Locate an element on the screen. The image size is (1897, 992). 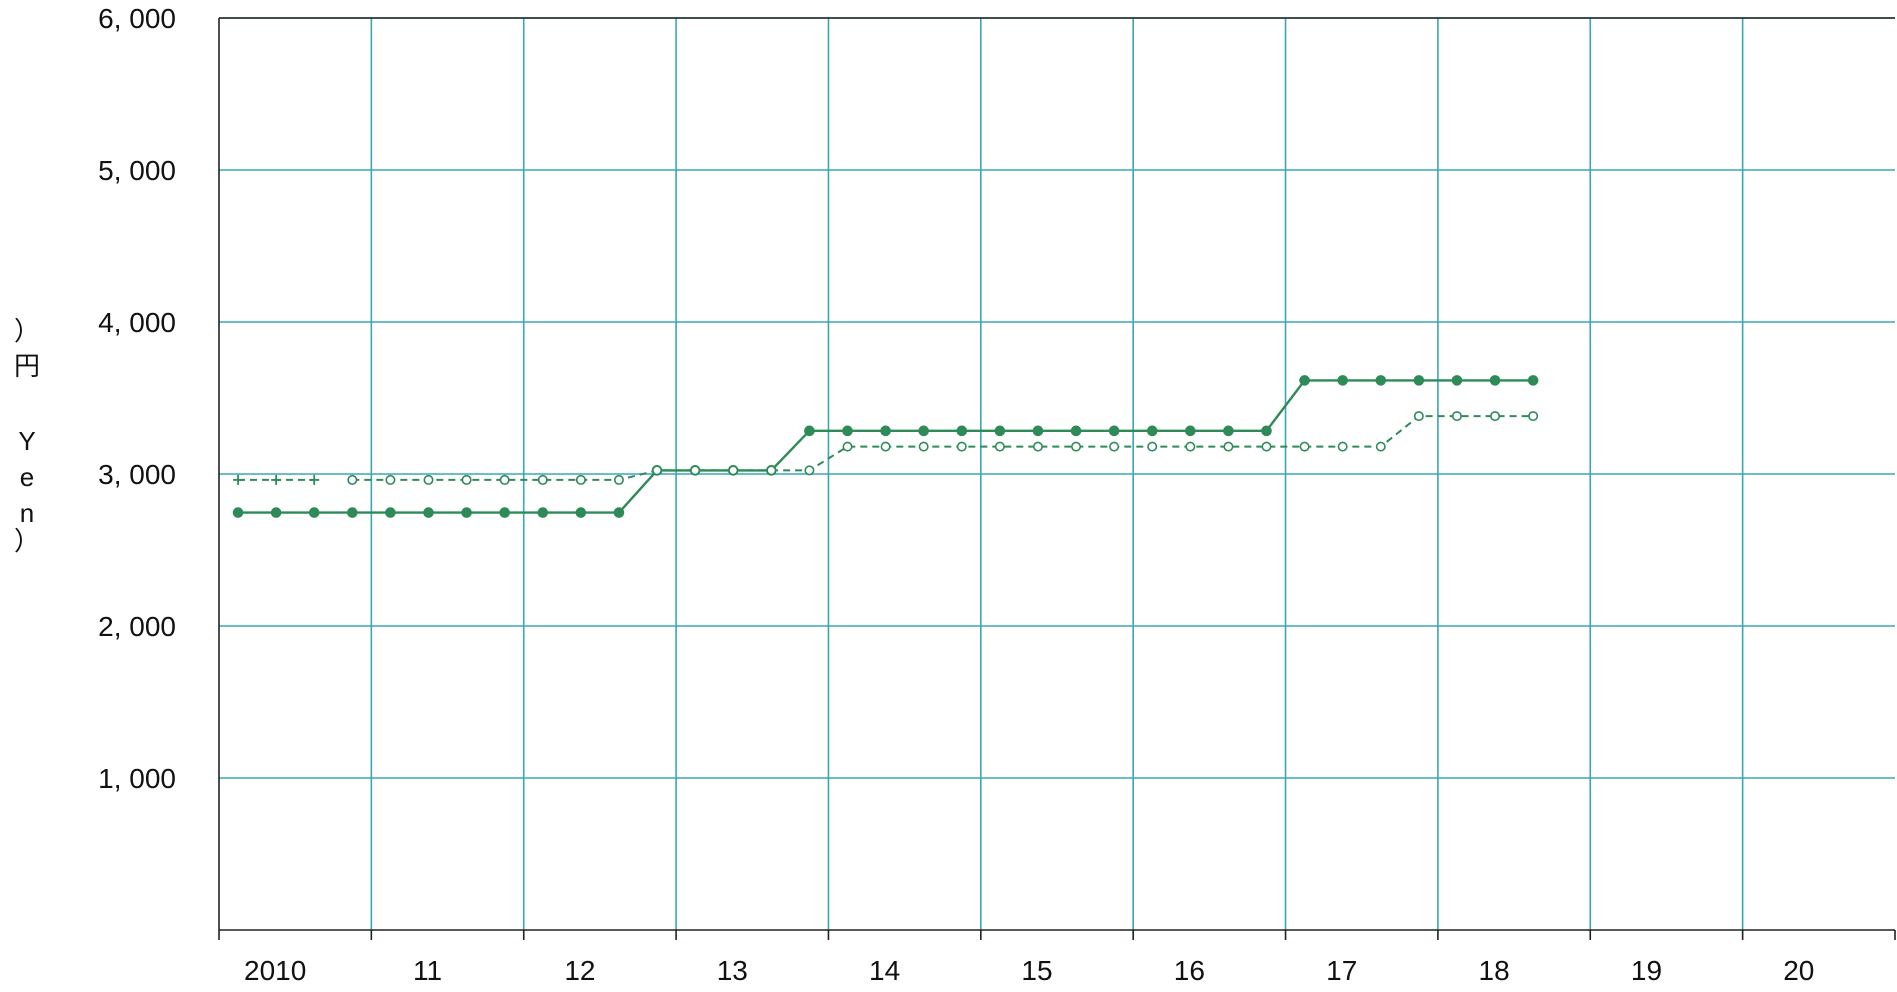
y-tick-label: 2, 000 is located at coordinates (137, 626).